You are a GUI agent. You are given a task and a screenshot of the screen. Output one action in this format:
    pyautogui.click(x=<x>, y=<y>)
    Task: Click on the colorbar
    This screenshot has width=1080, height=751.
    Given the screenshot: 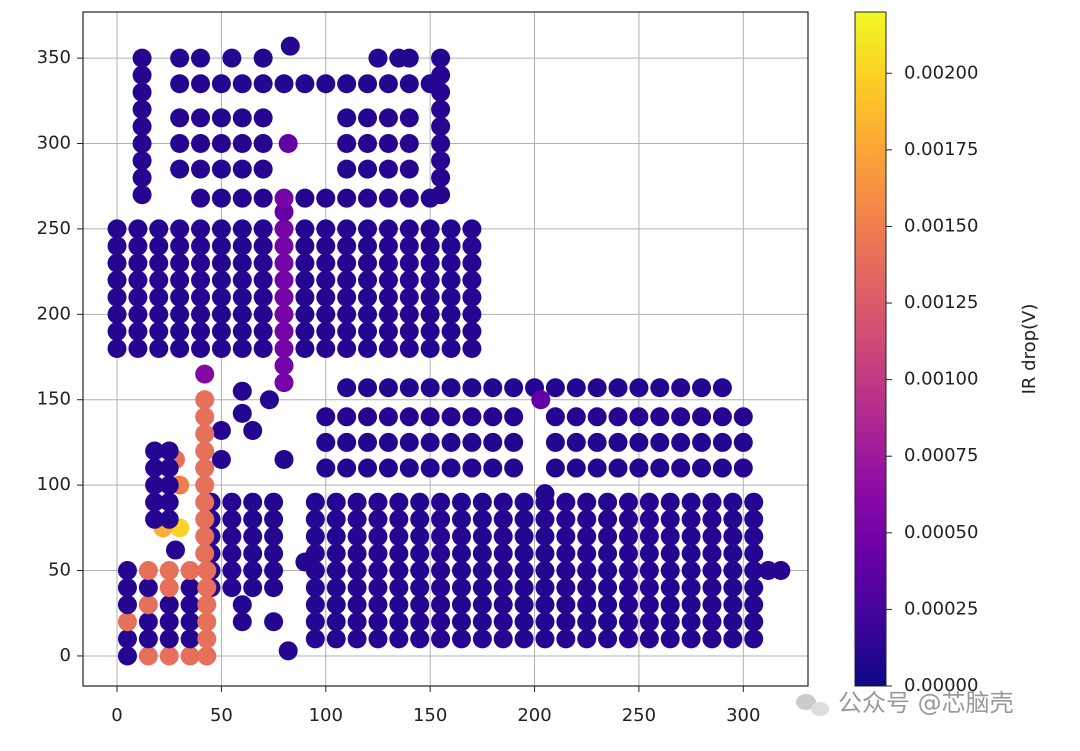 What is the action you would take?
    pyautogui.click(x=870, y=349)
    